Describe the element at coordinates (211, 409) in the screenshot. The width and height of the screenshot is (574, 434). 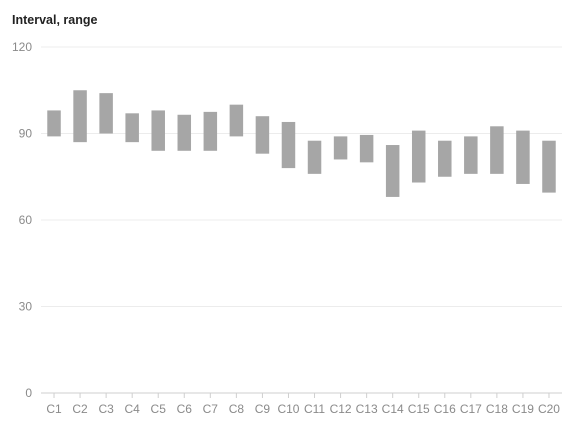
I see `x-tick-label: C7` at that location.